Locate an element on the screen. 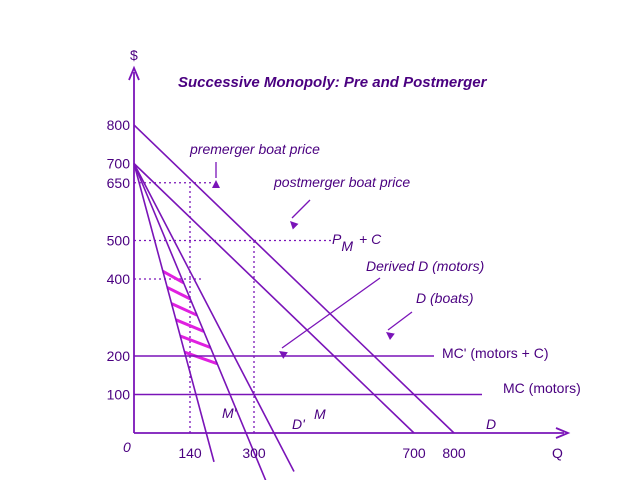 The height and width of the screenshot is (480, 640). x-tick-label-800: 800 is located at coordinates (454, 453).